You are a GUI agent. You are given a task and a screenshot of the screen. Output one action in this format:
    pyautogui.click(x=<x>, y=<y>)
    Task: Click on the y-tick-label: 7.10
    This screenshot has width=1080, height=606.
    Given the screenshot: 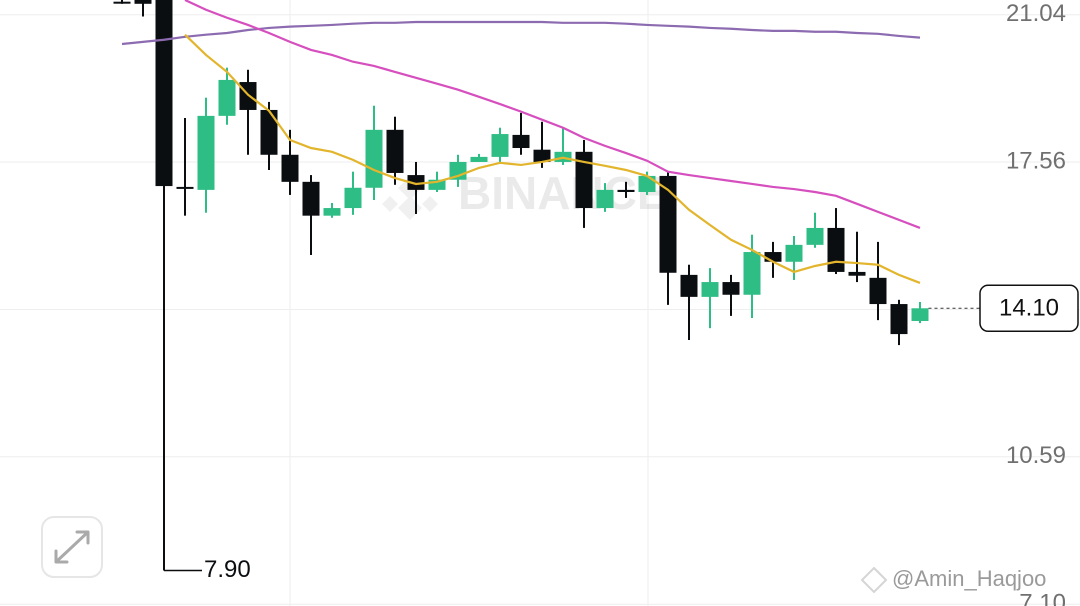 What is the action you would take?
    pyautogui.click(x=1042, y=598)
    